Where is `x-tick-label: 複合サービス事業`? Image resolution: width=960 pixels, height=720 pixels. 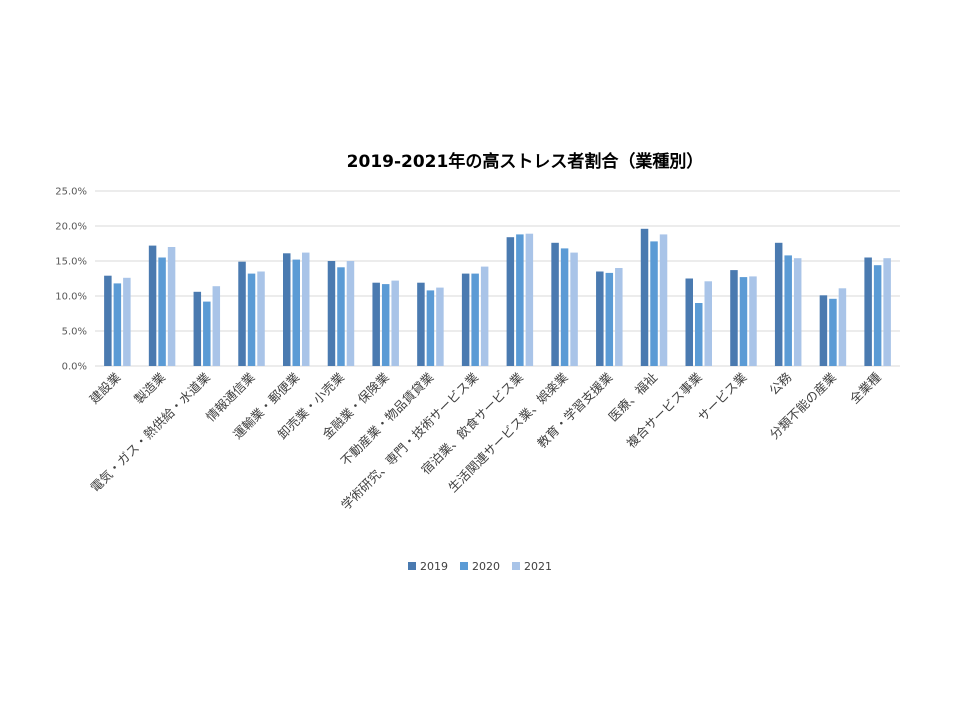
x-tick-label: 複合サービス事業 is located at coordinates (665, 410).